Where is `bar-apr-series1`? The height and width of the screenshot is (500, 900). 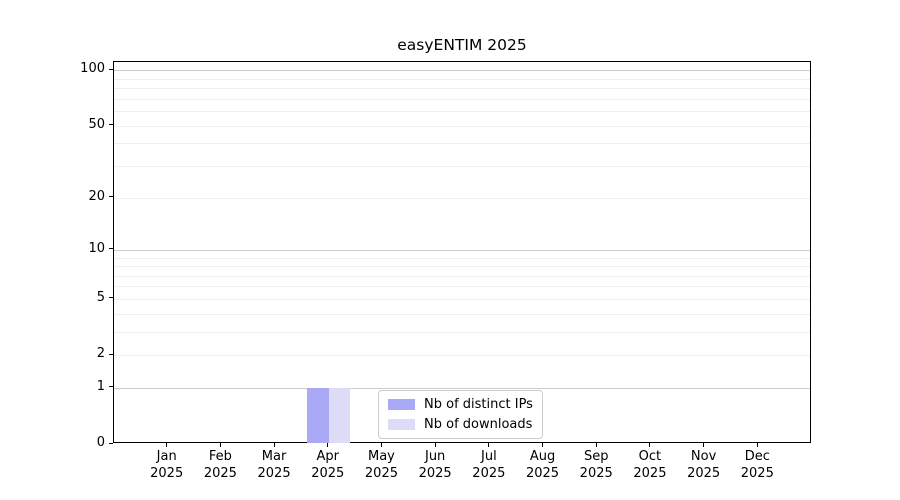
bar-apr-series1 is located at coordinates (339, 415).